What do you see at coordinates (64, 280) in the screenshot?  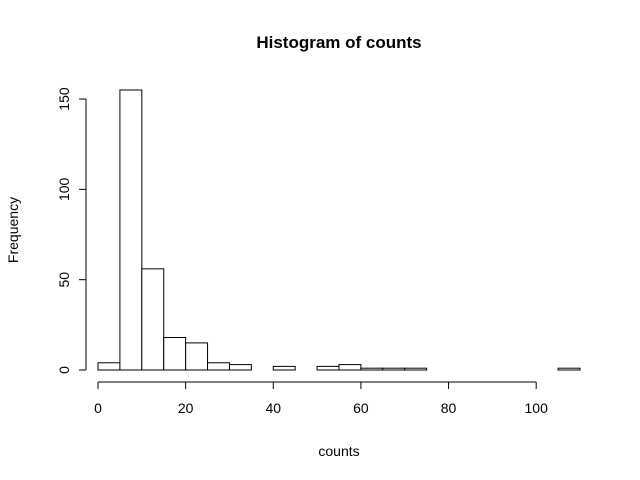 I see `y-tick-label: 50` at bounding box center [64, 280].